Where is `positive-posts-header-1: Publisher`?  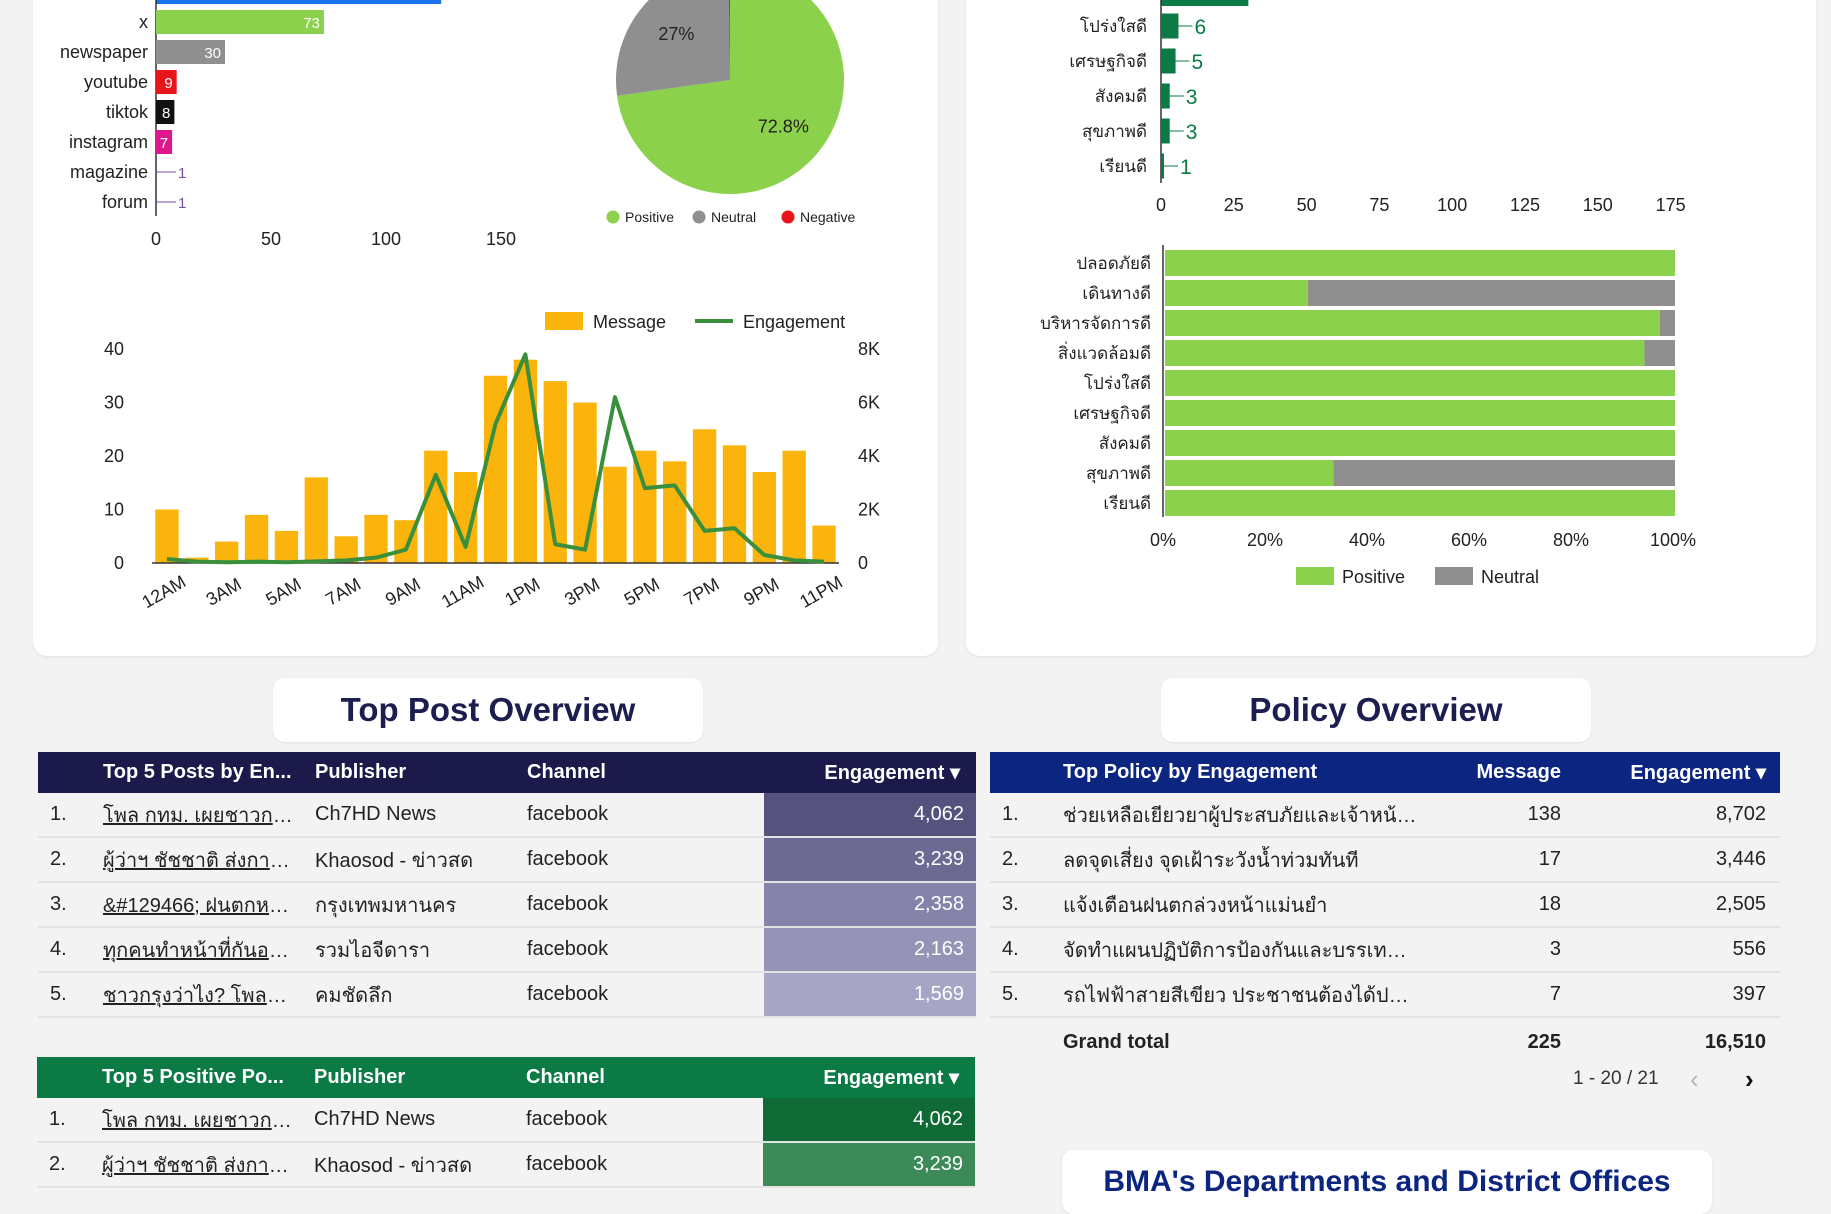 positive-posts-header-1: Publisher is located at coordinates (412, 1077).